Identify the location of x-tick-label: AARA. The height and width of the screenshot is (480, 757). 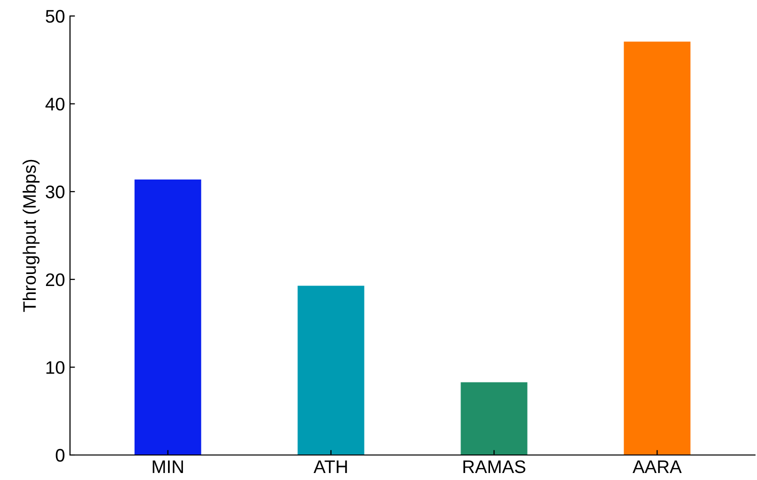
(657, 466).